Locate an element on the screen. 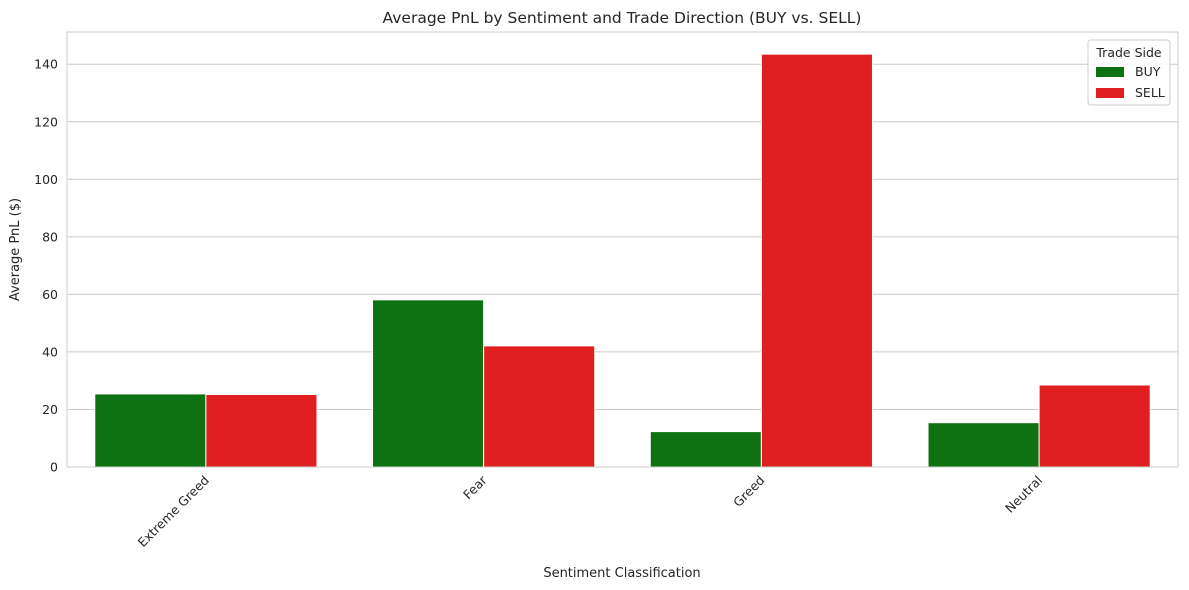  legend-title: Trade Side is located at coordinates (1128, 52).